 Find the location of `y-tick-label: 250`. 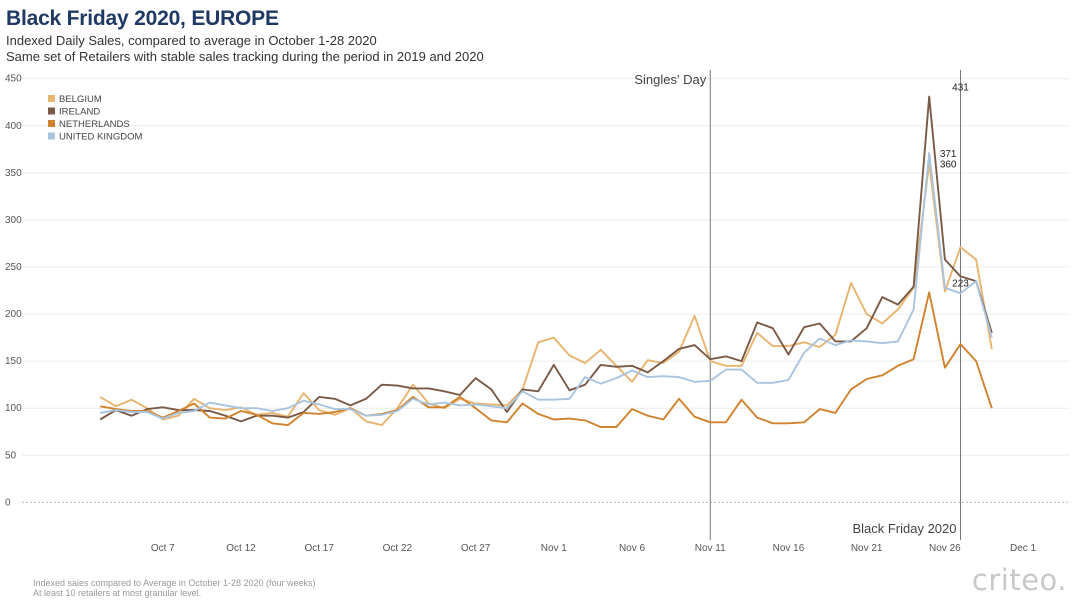

y-tick-label: 250 is located at coordinates (13, 267).